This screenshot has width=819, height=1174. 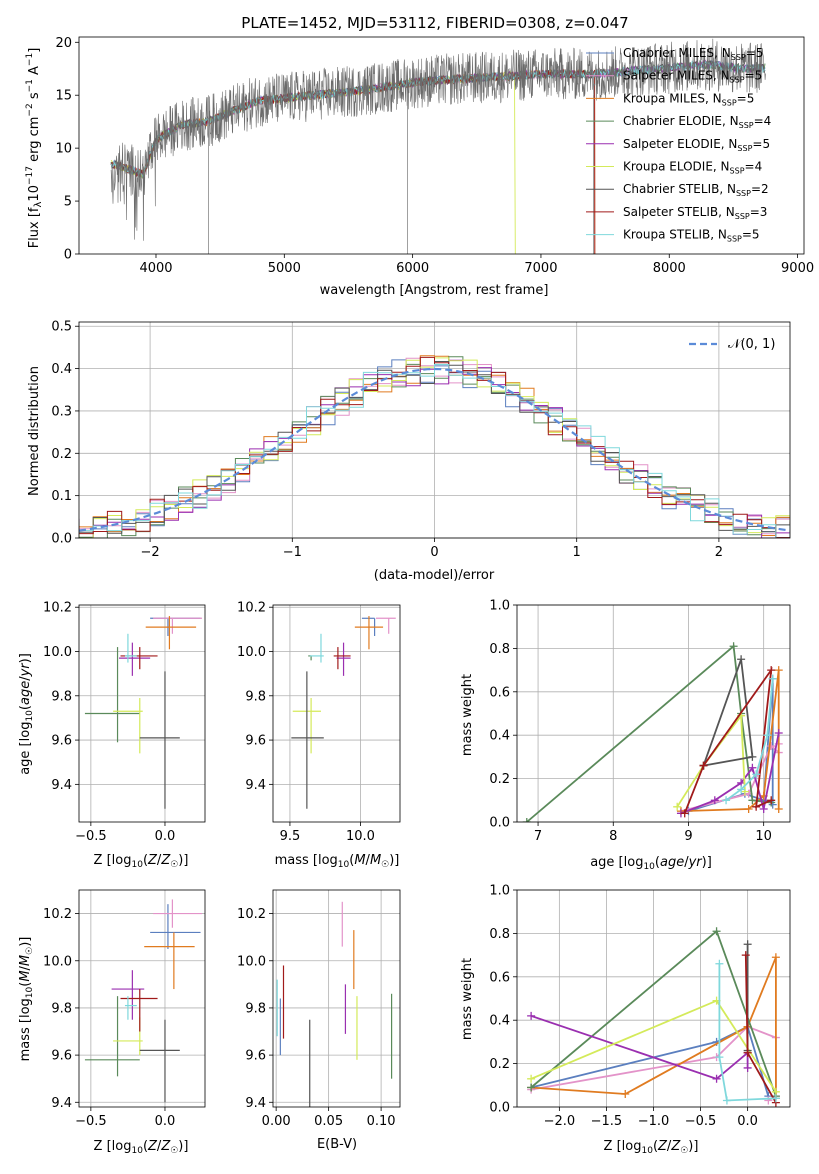 I want to click on age-vs-Z-xlabel: Z [log10(Z/Z☉)], so click(x=141, y=861).